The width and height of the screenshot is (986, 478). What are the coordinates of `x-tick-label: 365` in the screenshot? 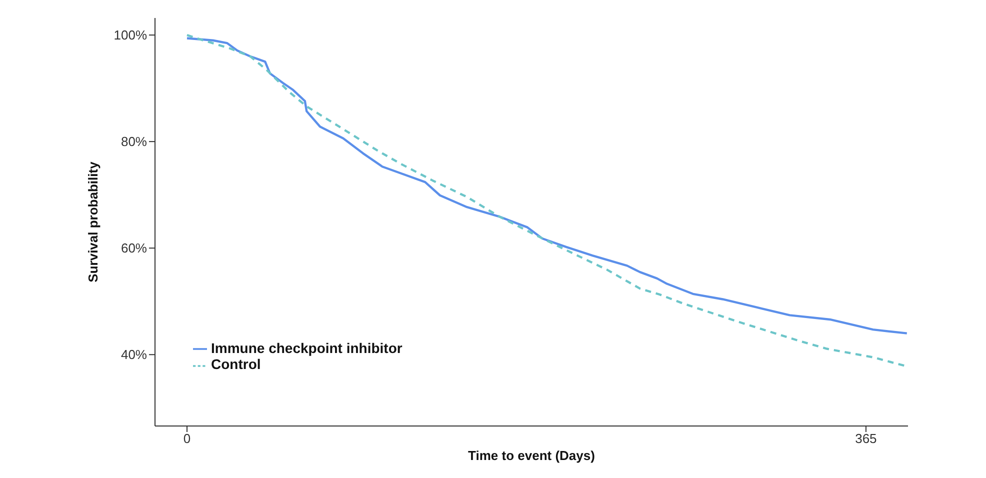 It's located at (866, 438).